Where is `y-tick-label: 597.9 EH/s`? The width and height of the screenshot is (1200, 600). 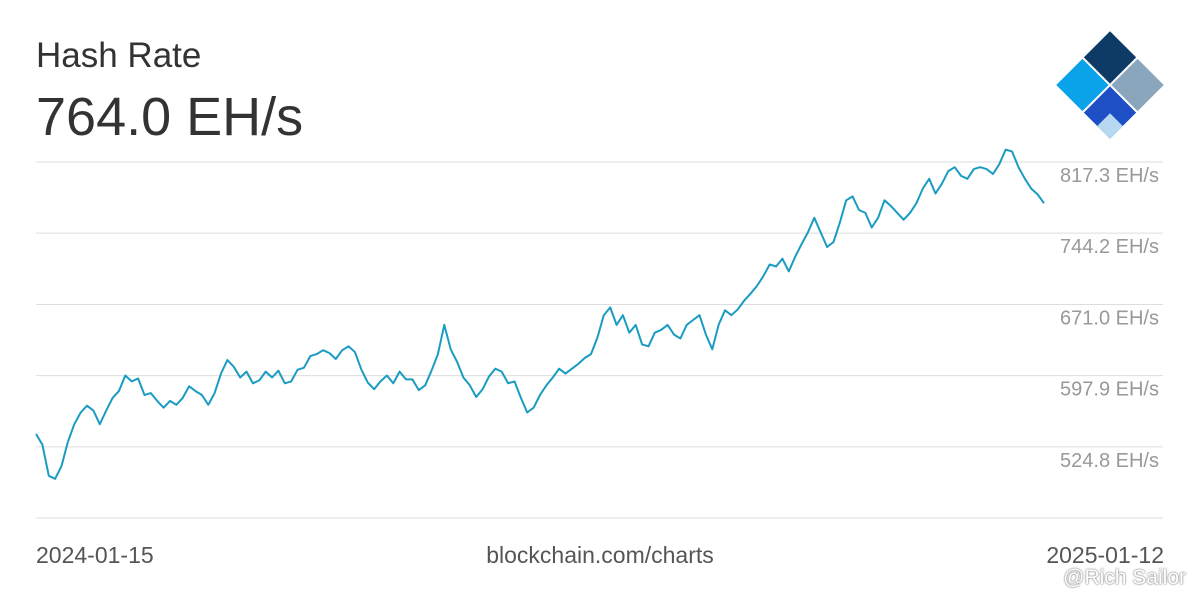
y-tick-label: 597.9 EH/s is located at coordinates (1109, 390).